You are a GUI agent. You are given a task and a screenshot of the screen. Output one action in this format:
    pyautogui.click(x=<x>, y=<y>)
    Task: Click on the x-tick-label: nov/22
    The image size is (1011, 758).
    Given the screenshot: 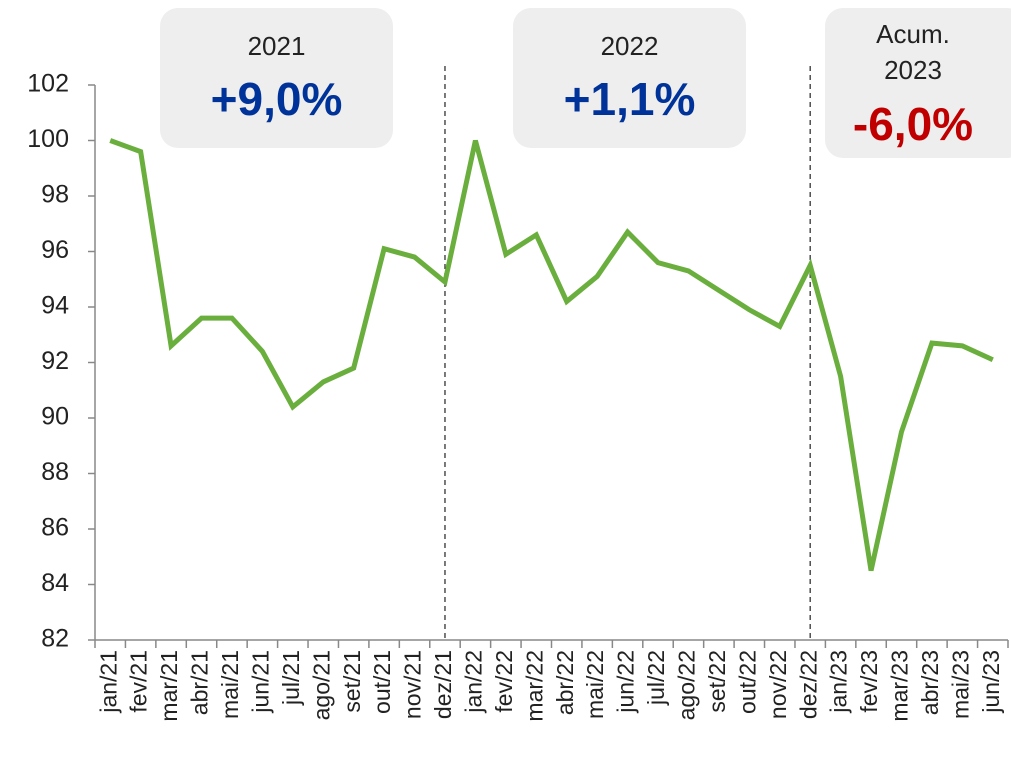 What is the action you would take?
    pyautogui.click(x=778, y=684)
    